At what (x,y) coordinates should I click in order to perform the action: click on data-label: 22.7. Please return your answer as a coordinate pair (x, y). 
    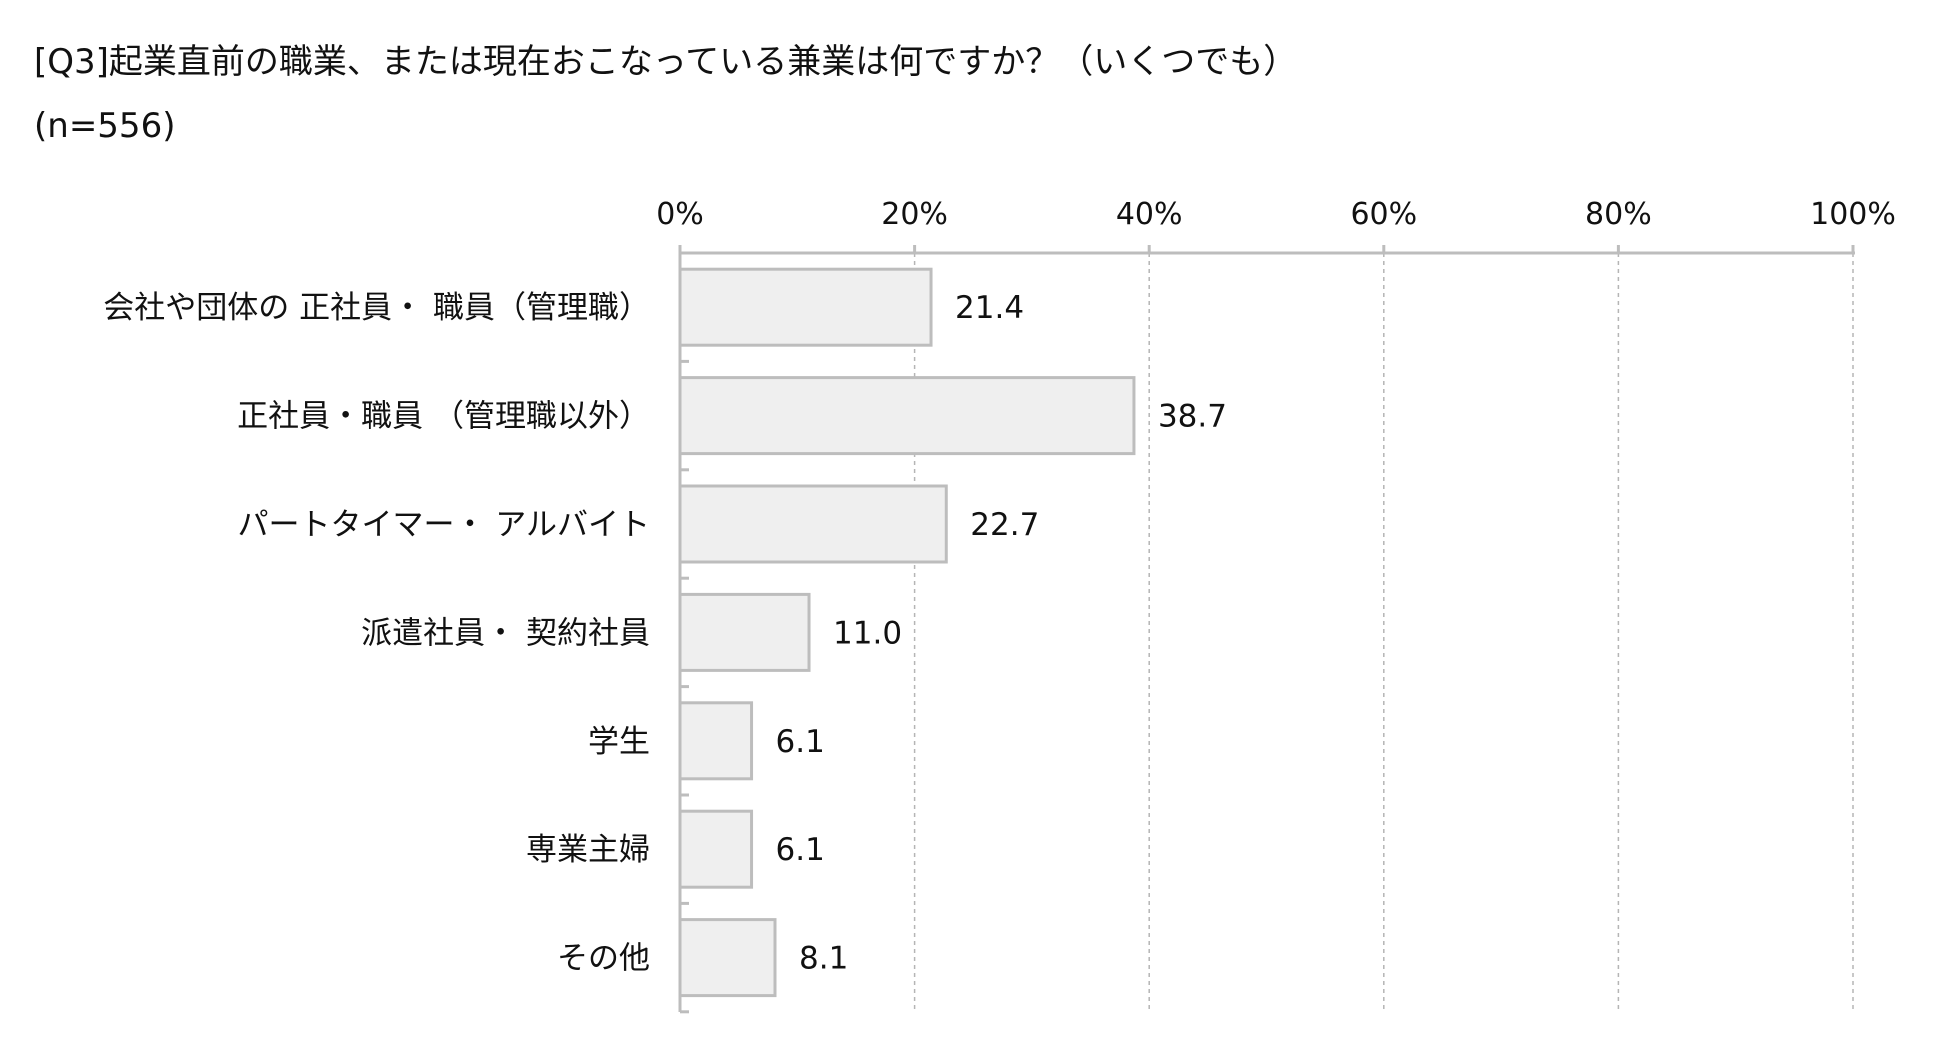
    Looking at the image, I should click on (1004, 525).